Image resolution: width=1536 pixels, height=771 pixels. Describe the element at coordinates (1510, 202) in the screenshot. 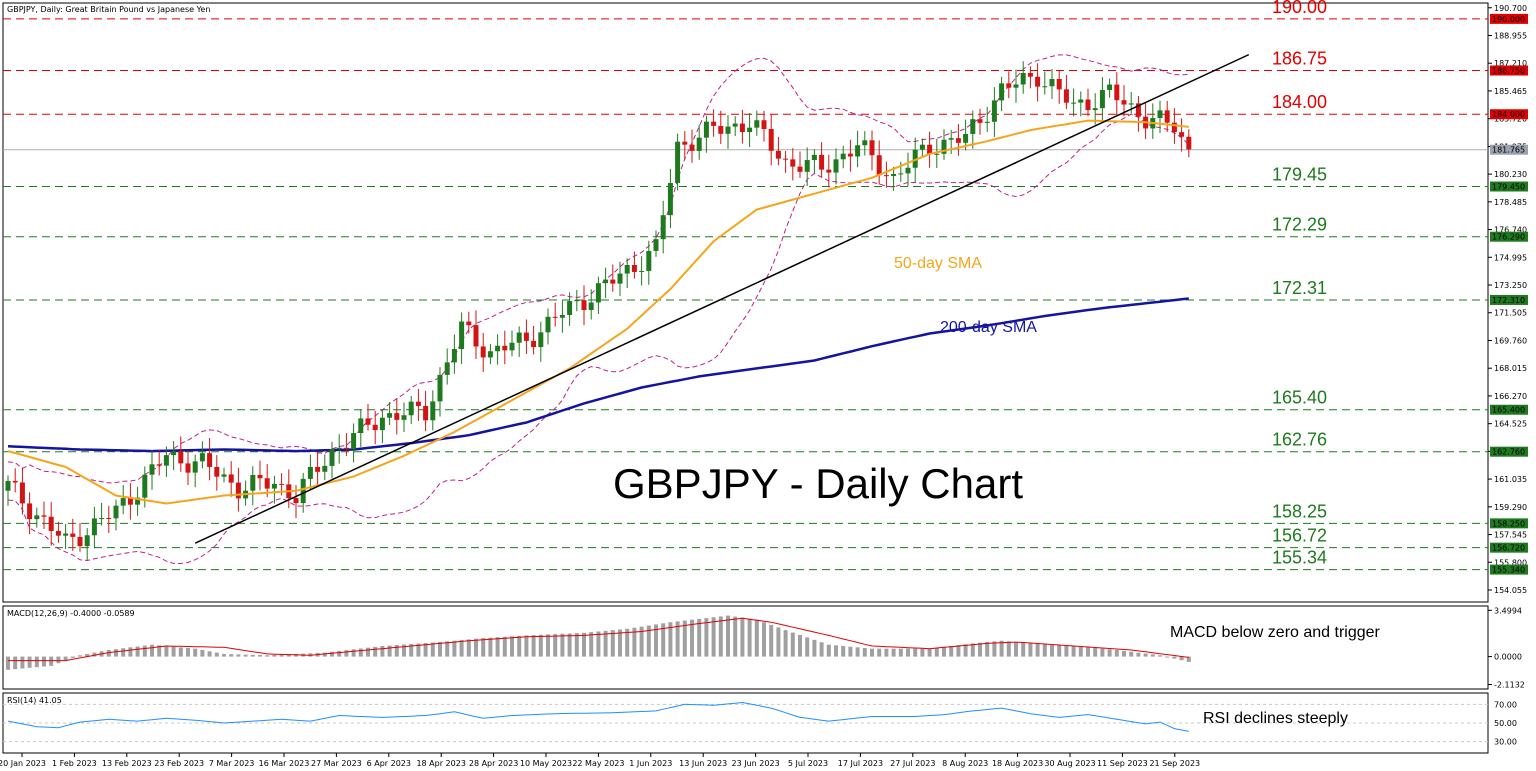

I see `price-tick-label: 178.485` at that location.